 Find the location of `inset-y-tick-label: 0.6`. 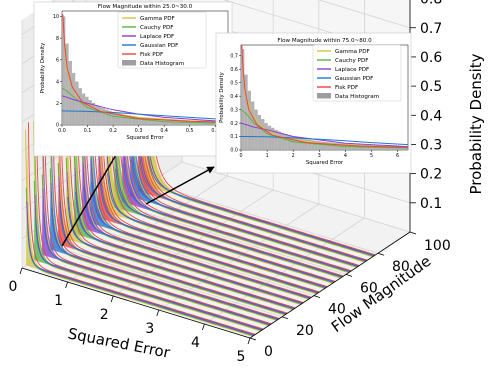

inset-y-tick-label: 0.6 is located at coordinates (234, 70).